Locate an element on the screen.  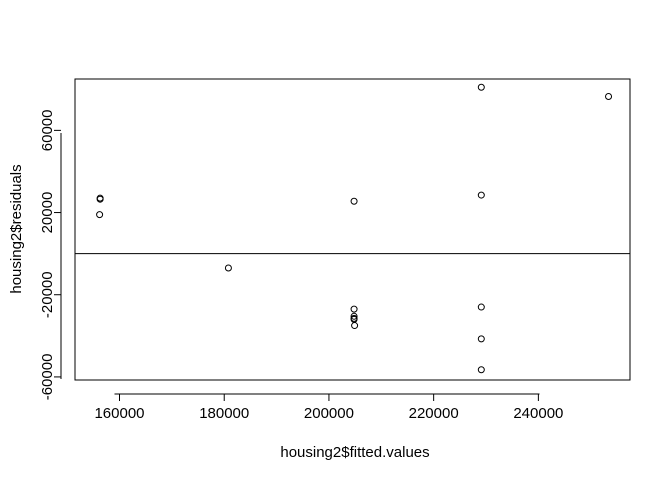
x-tick-label: 180000 is located at coordinates (224, 413).